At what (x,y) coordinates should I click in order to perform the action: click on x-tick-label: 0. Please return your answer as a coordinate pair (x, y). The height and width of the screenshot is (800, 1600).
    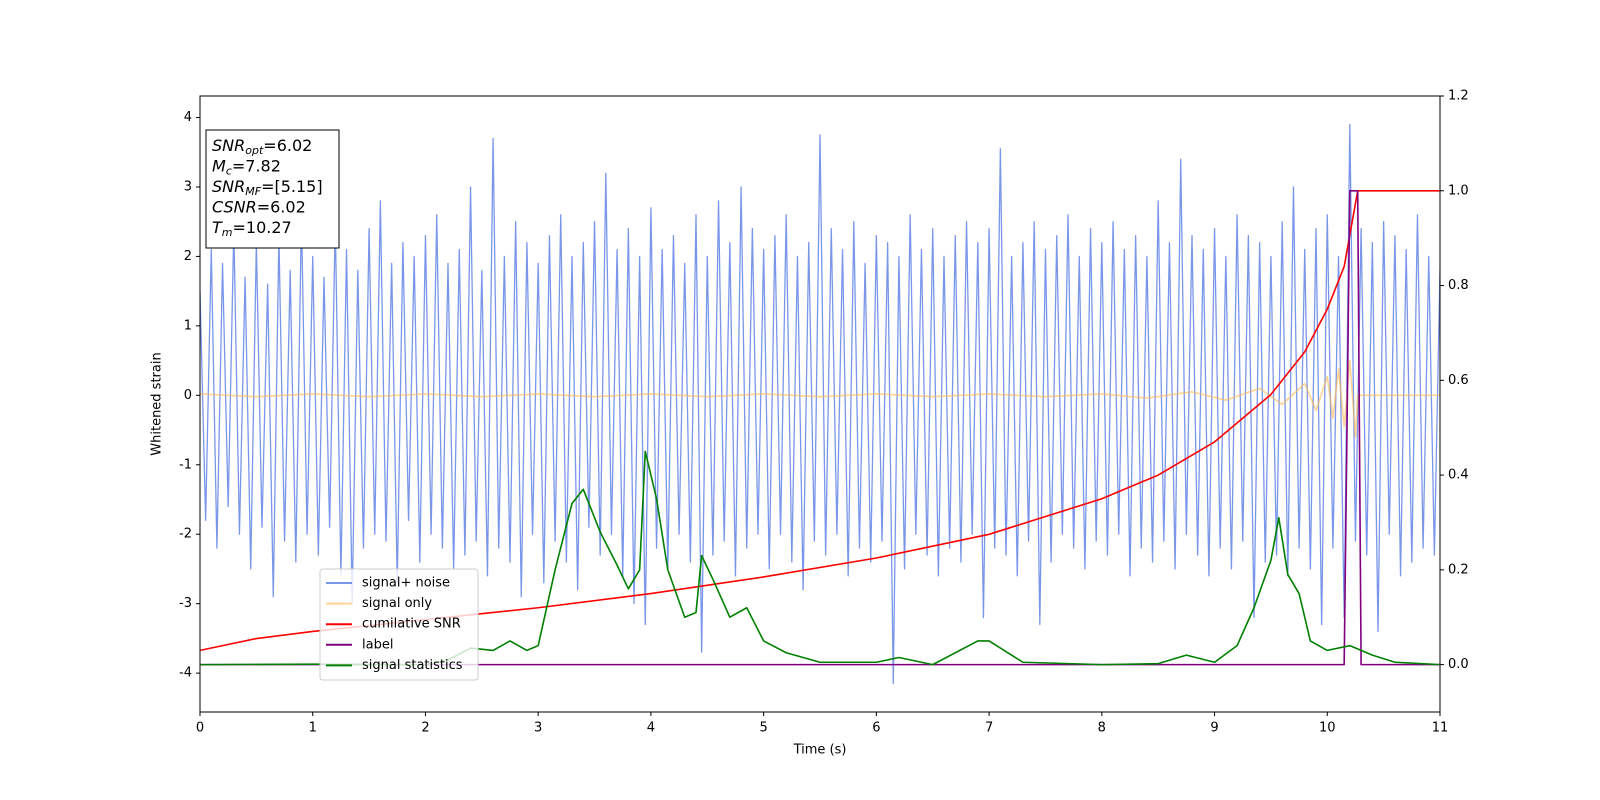
    Looking at the image, I should click on (200, 728).